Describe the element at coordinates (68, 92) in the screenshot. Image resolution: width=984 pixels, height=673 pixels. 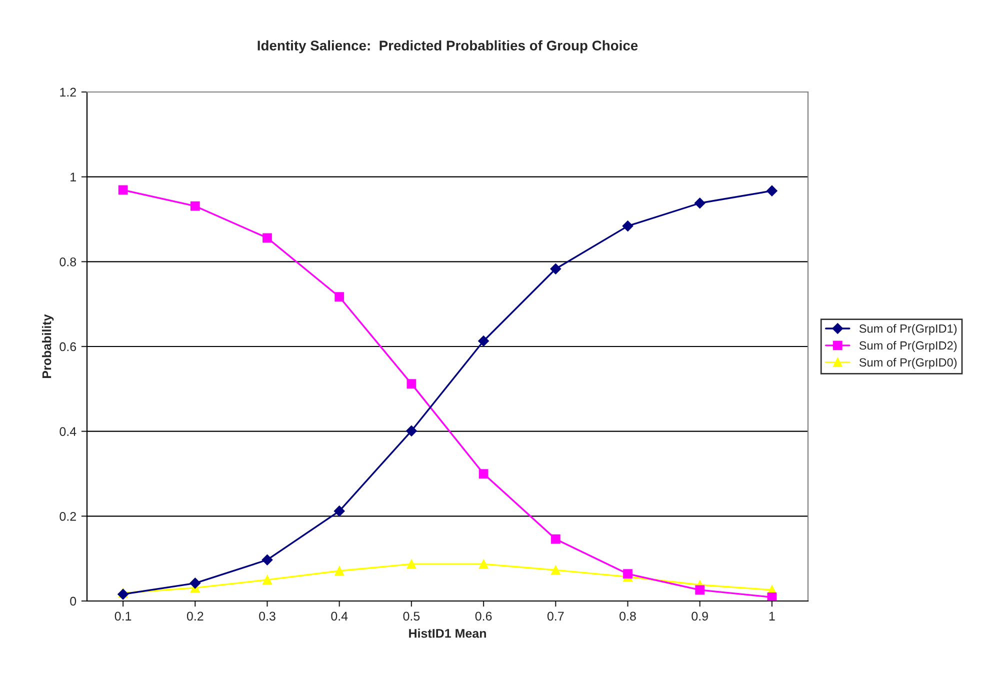
I see `y-tick-label: 1.2` at that location.